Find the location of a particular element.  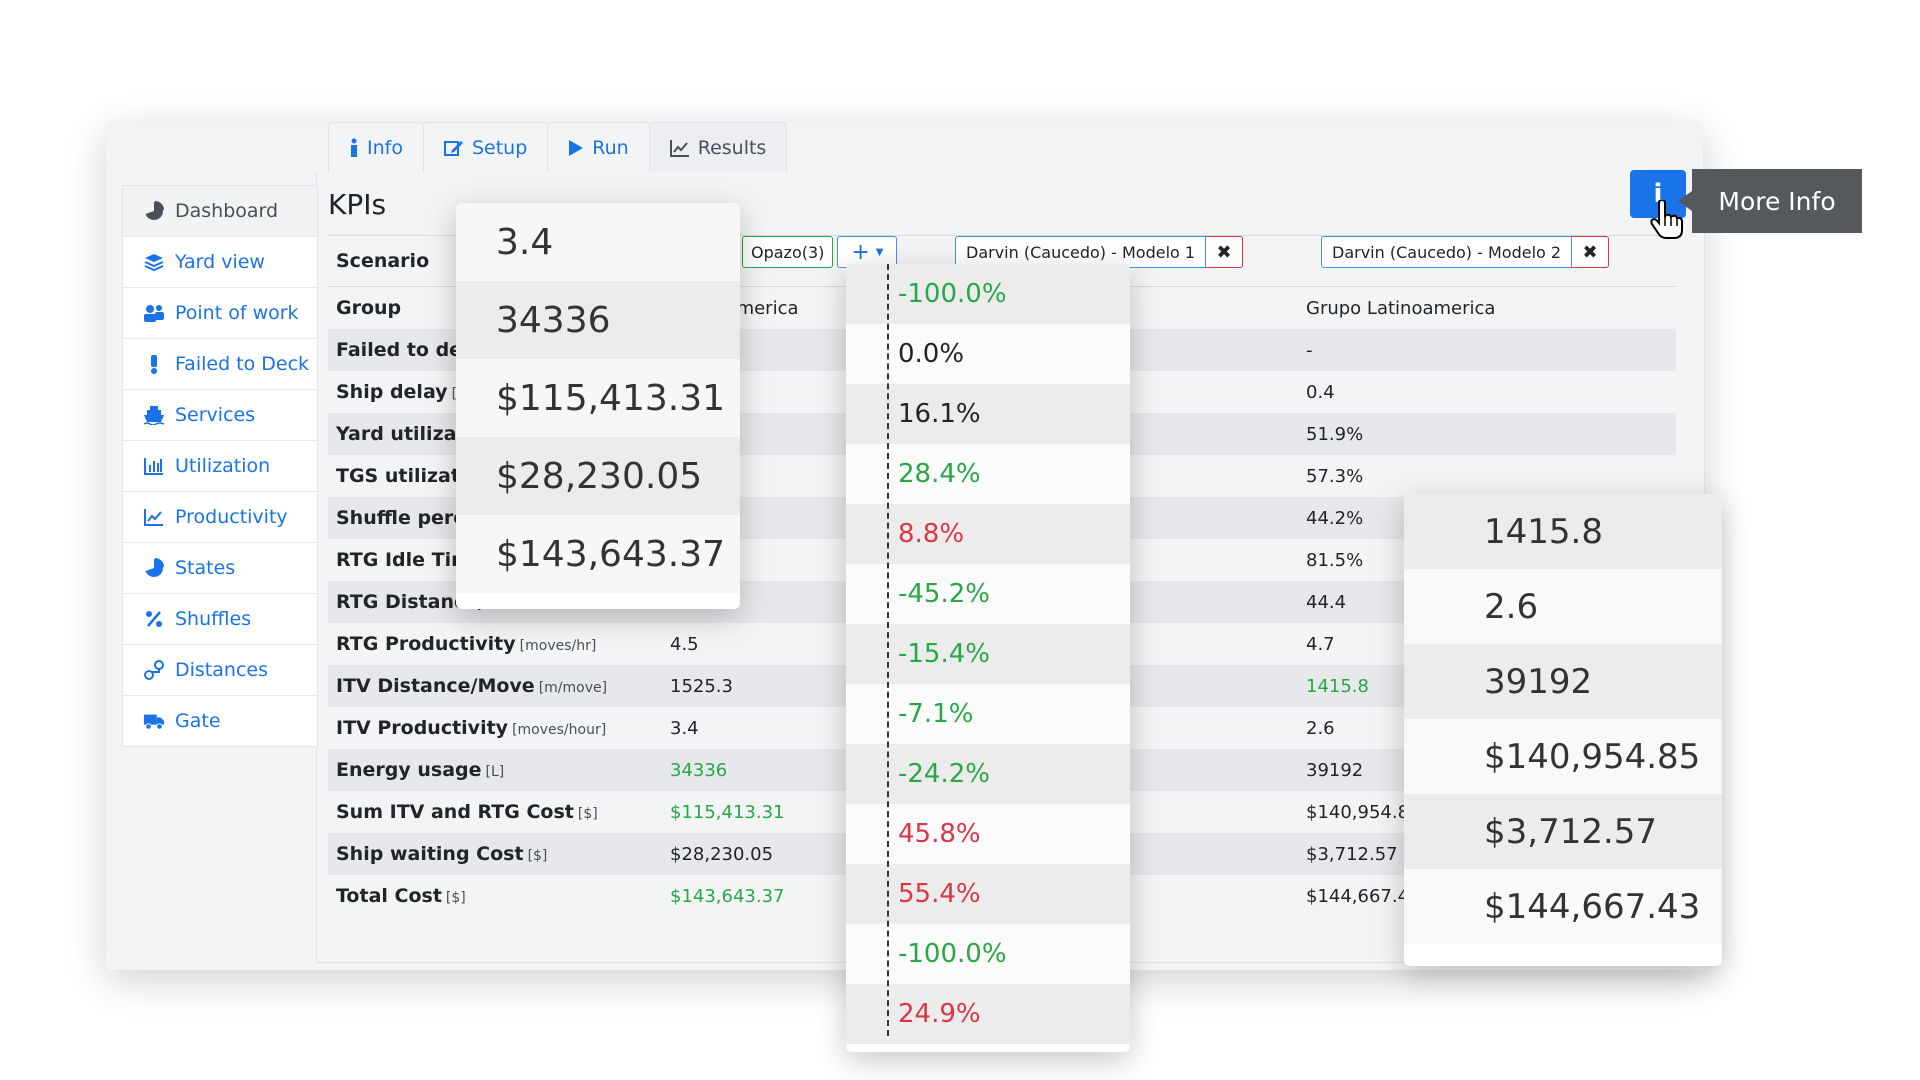

sidebar-item-shuffles: Shuffles is located at coordinates (220, 619).